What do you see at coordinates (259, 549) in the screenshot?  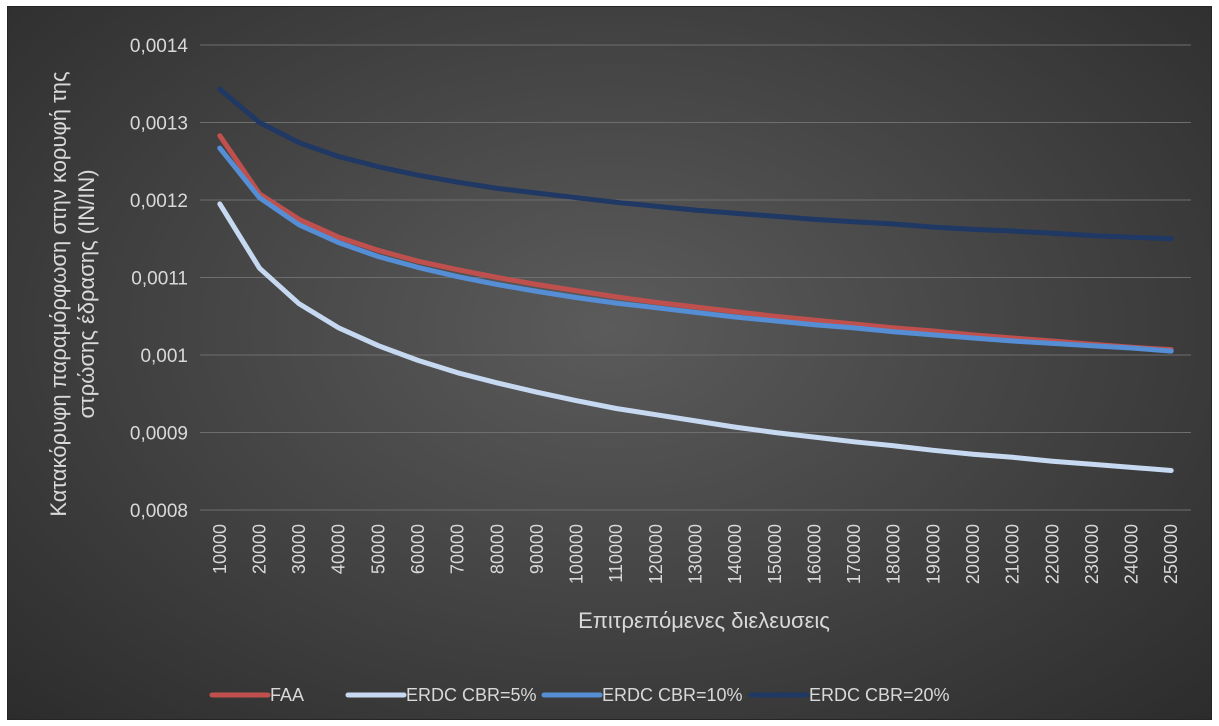 I see `x-tick-label: 20000` at bounding box center [259, 549].